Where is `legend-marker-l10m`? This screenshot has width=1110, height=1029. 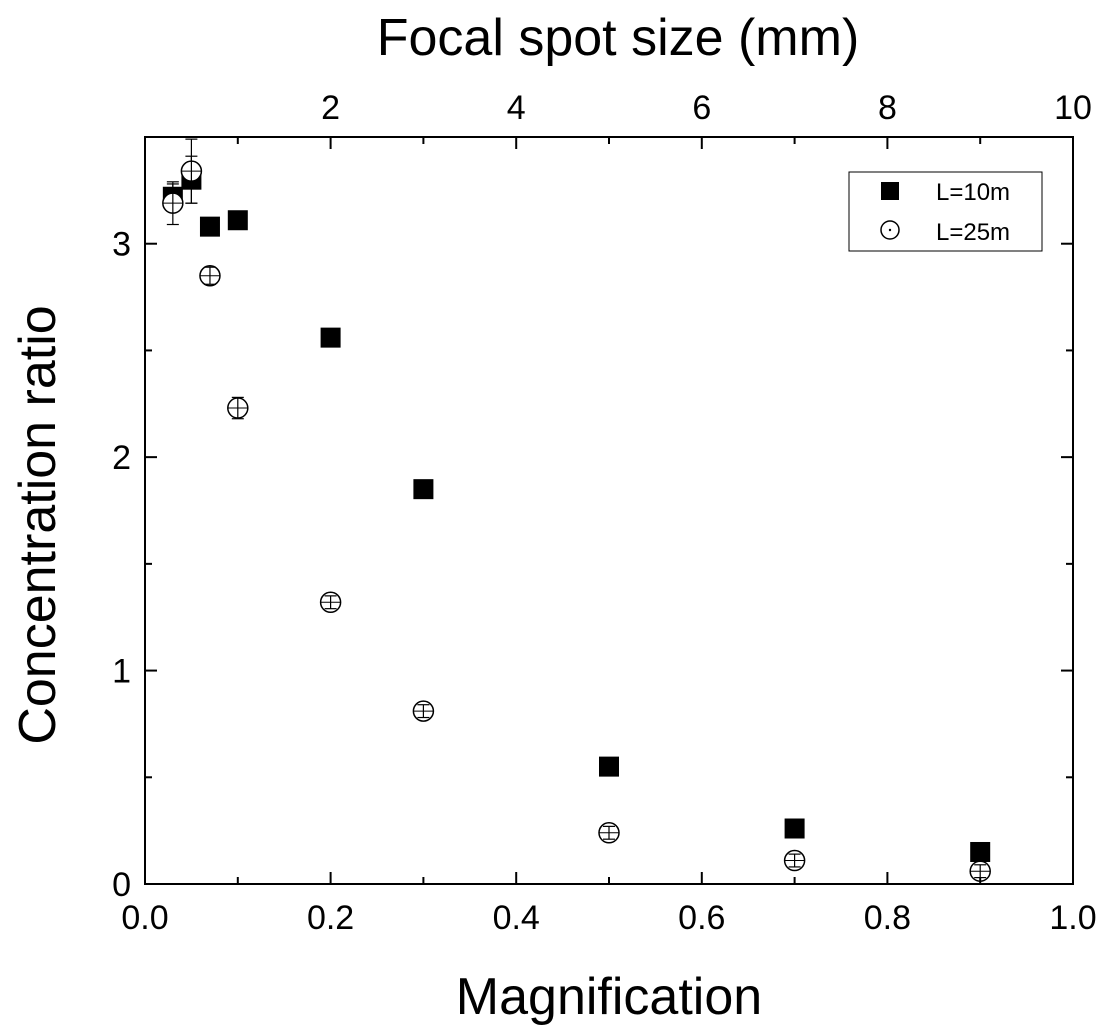
legend-marker-l10m is located at coordinates (890, 191).